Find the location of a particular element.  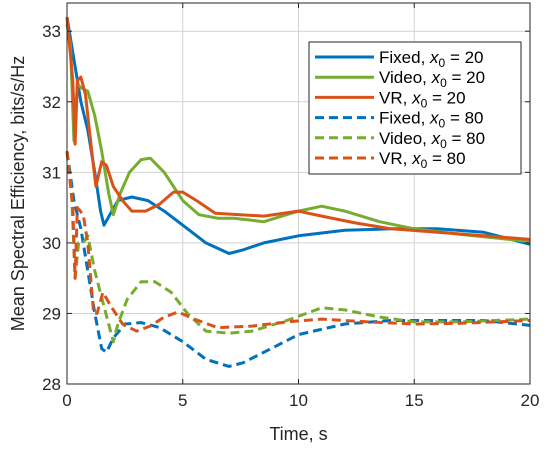

y-axis-label: Mean Spectral Efficiency, bits/s/Hz is located at coordinates (18, 193).